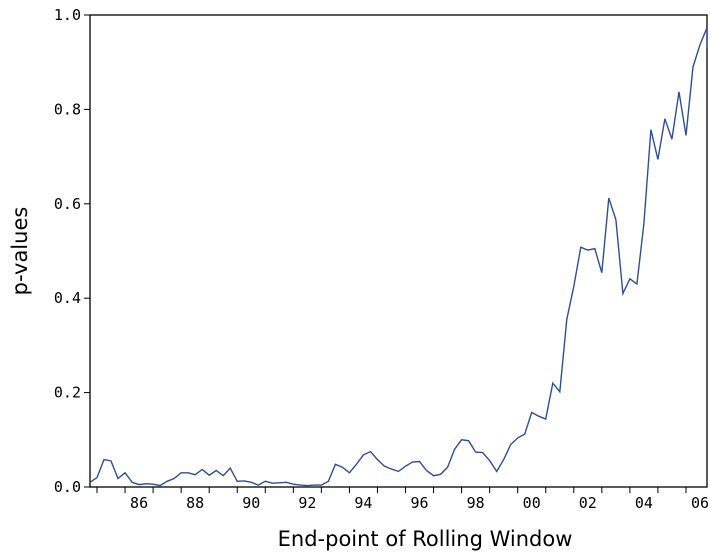  I want to click on x-axis: 86 88 90 92 94 96 98 00 02 04 06, so click(402, 499).